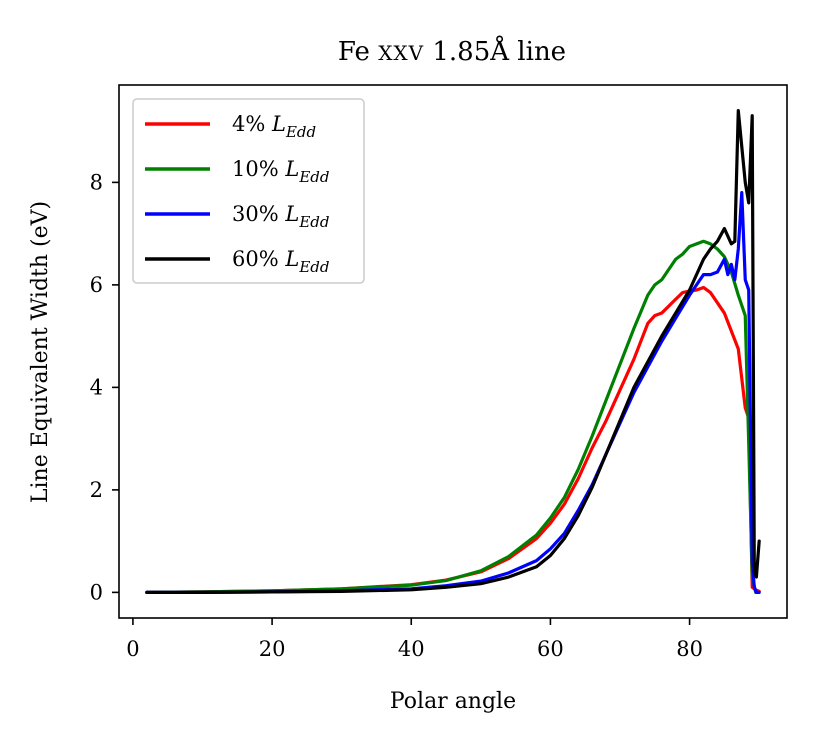 The image size is (830, 750). I want to click on x-axis-label: Polar angle, so click(453, 701).